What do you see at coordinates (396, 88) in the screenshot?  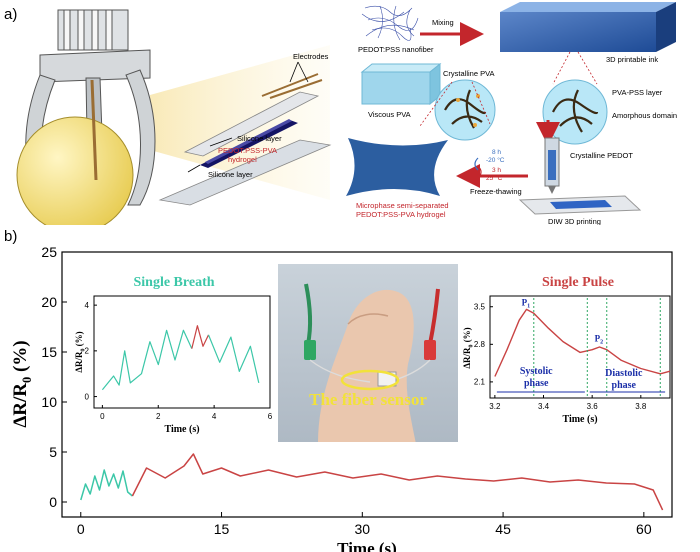 I see `viscous-pva-block` at bounding box center [396, 88].